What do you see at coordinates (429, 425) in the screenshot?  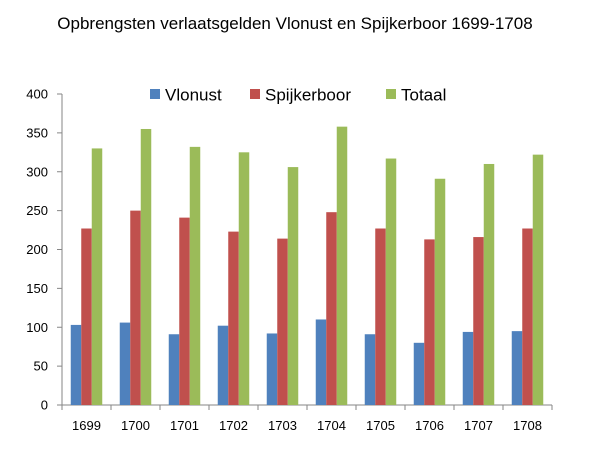 I see `x-tick-label: 1706` at bounding box center [429, 425].